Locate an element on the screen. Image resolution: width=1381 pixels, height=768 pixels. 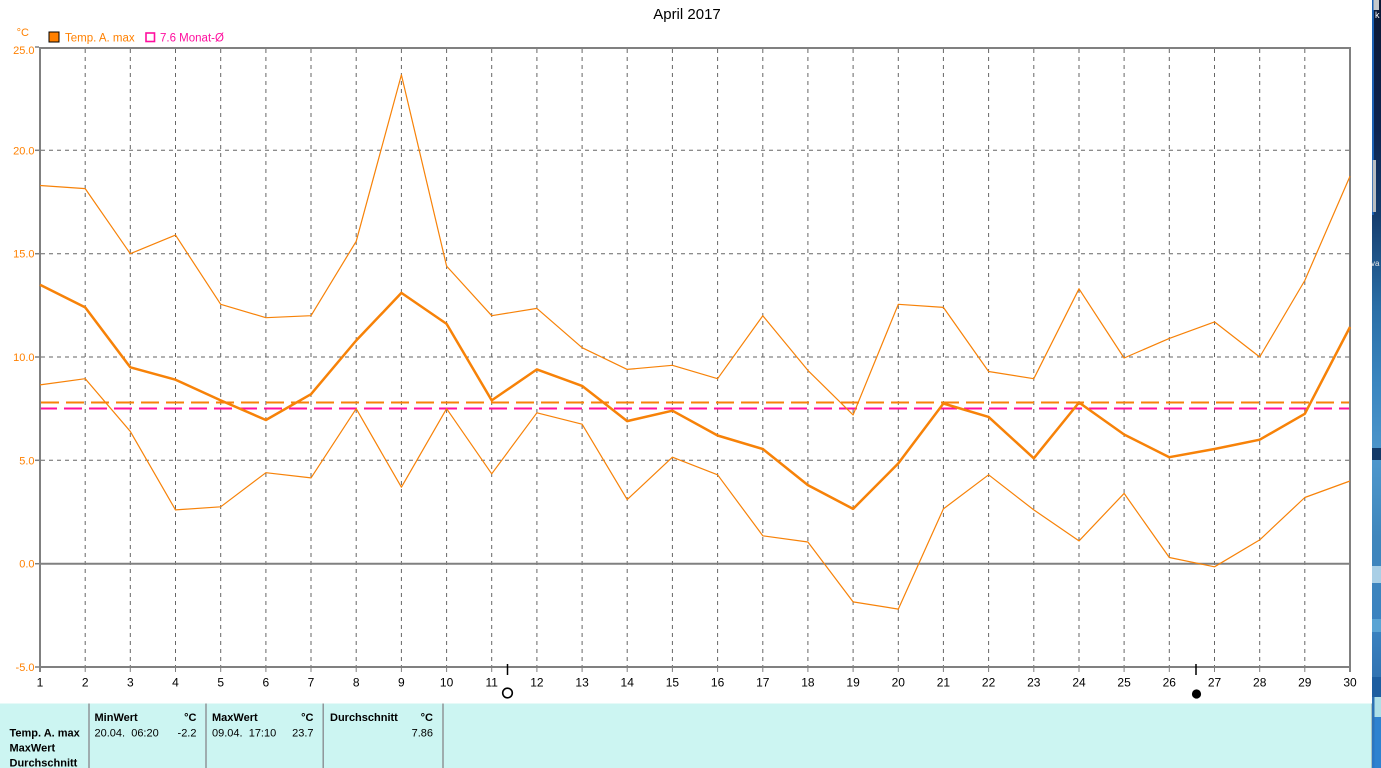
svg-text: 12 is located at coordinates (537, 683).